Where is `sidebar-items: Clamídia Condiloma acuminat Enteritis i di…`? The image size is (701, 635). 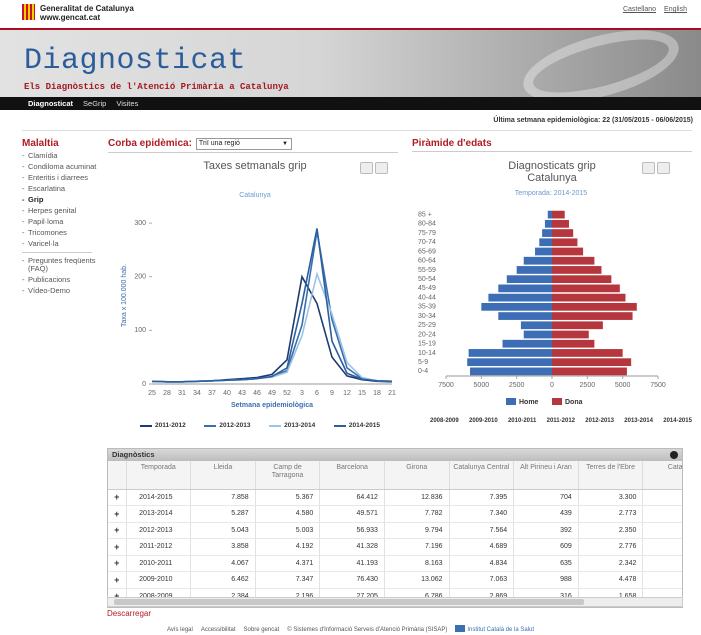
sidebar-items: Clamídia Condiloma acuminat Enteritis i di… is located at coordinates (62, 200).